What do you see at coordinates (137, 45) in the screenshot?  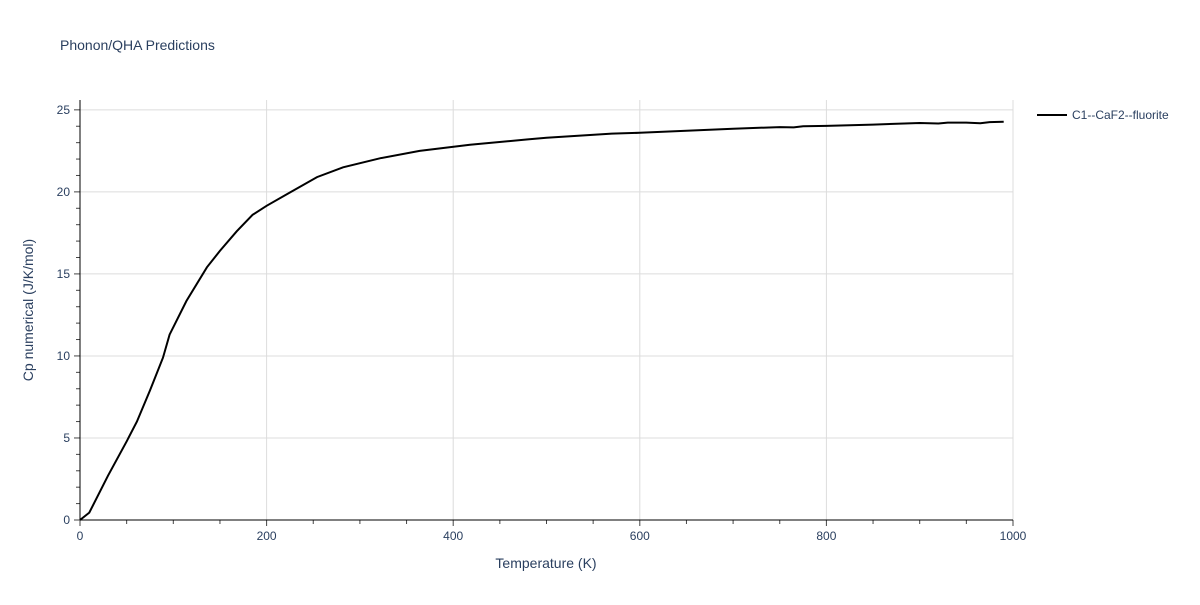 I see `chart-title: Phonon/QHA Predictions` at bounding box center [137, 45].